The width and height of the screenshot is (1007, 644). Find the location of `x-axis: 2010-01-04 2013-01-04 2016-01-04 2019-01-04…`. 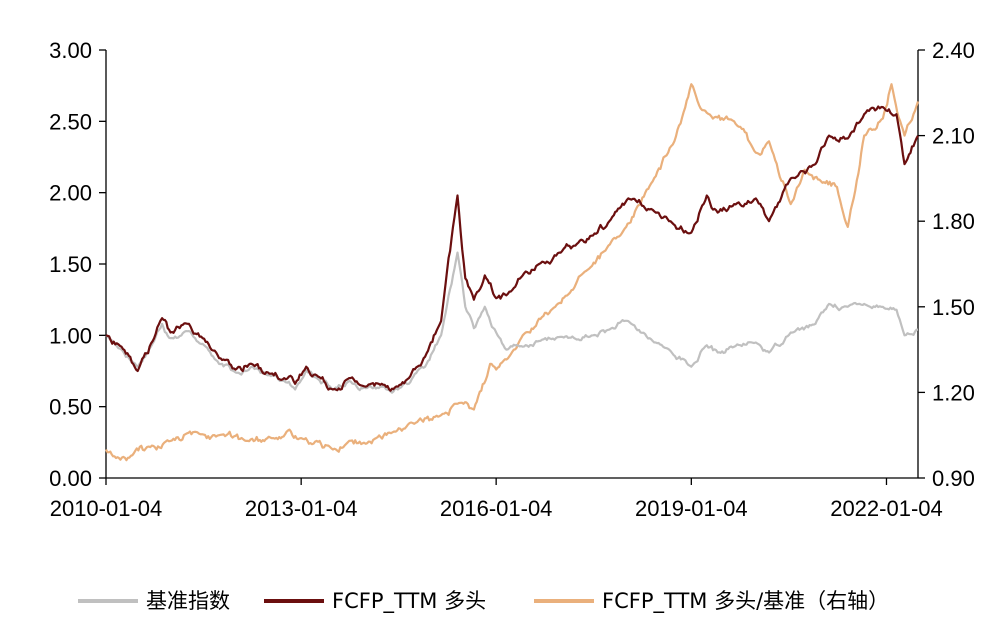

x-axis: 2010-01-04 2013-01-04 2016-01-04 2019-01-04… is located at coordinates (496, 499).